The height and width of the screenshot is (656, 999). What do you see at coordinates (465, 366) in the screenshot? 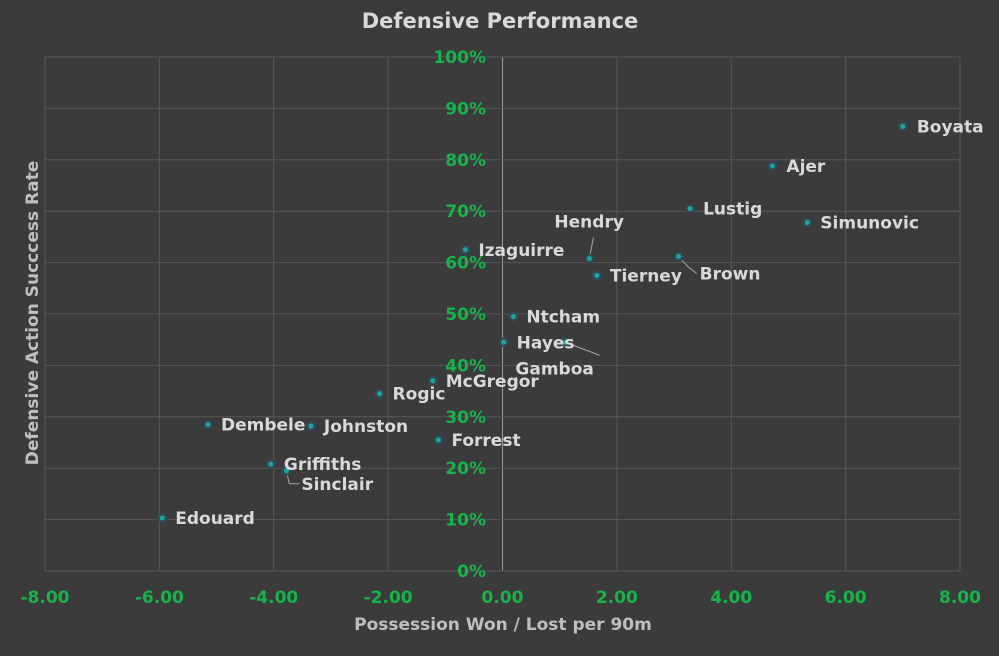
I see `y-tick-label: 40%` at bounding box center [465, 366].